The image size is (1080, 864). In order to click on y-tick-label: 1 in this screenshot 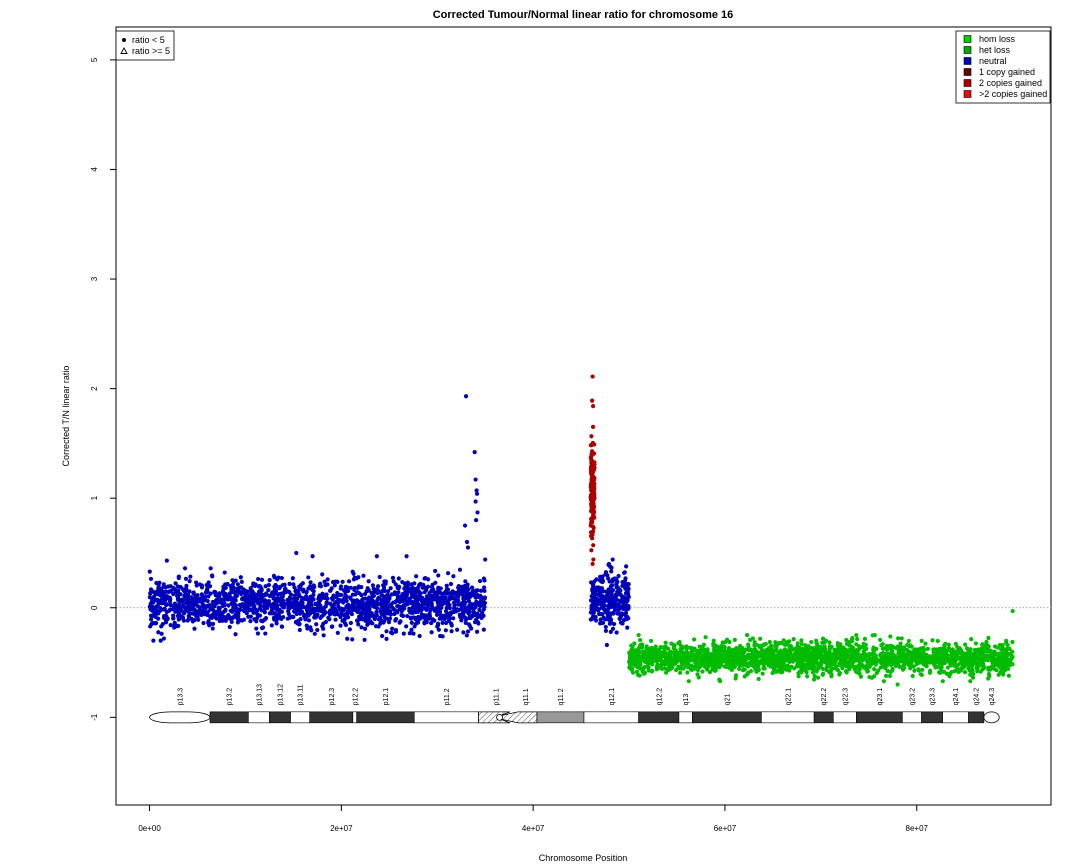, I will do `click(94, 497)`.